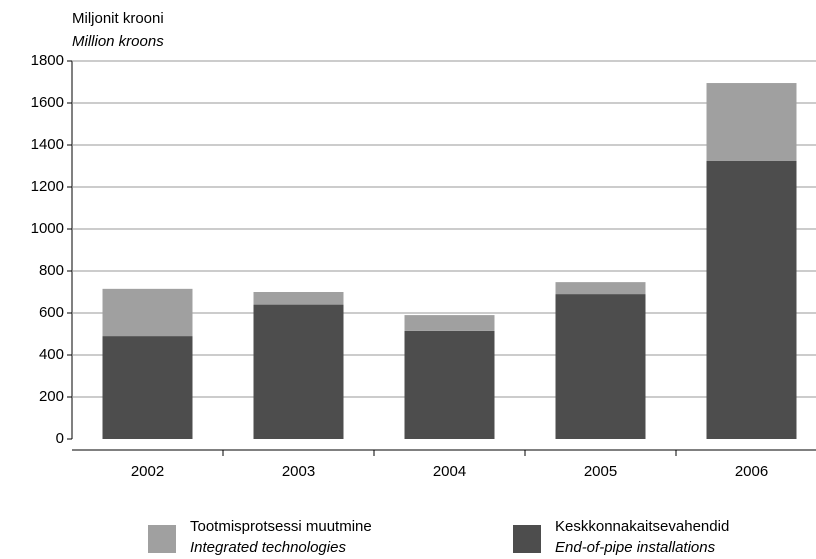 The image size is (816, 559). Describe the element at coordinates (51, 396) in the screenshot. I see `y-tick-label: 200` at that location.